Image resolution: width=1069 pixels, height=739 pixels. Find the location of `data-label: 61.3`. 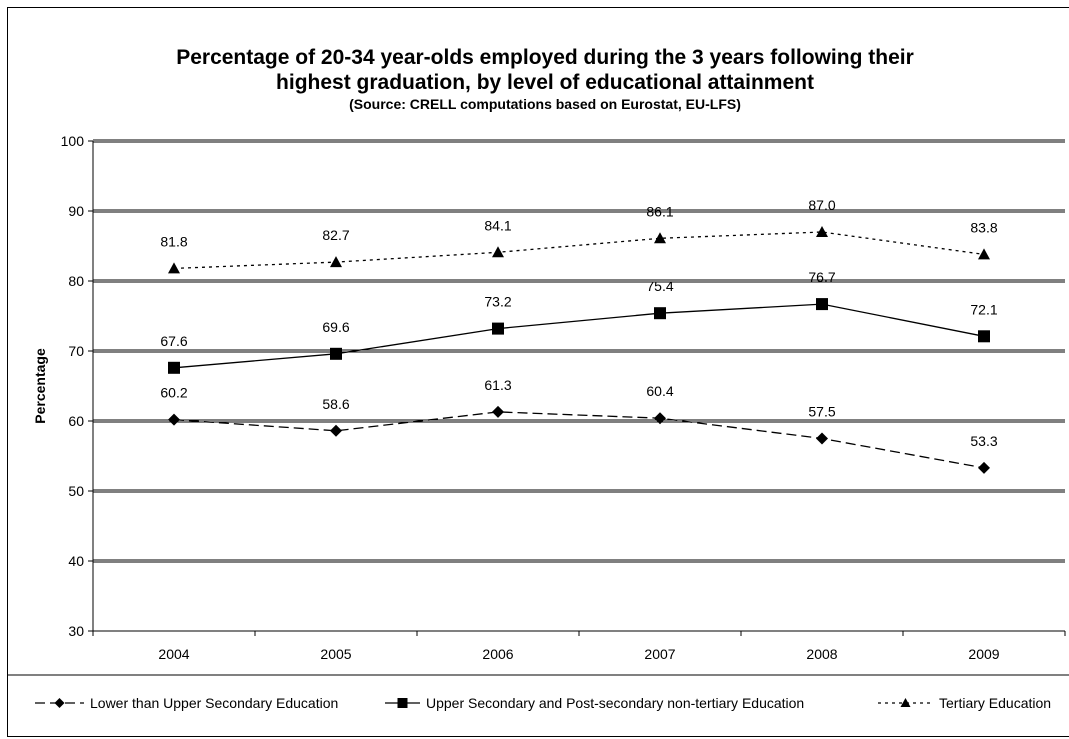

data-label: 61.3 is located at coordinates (497, 385).